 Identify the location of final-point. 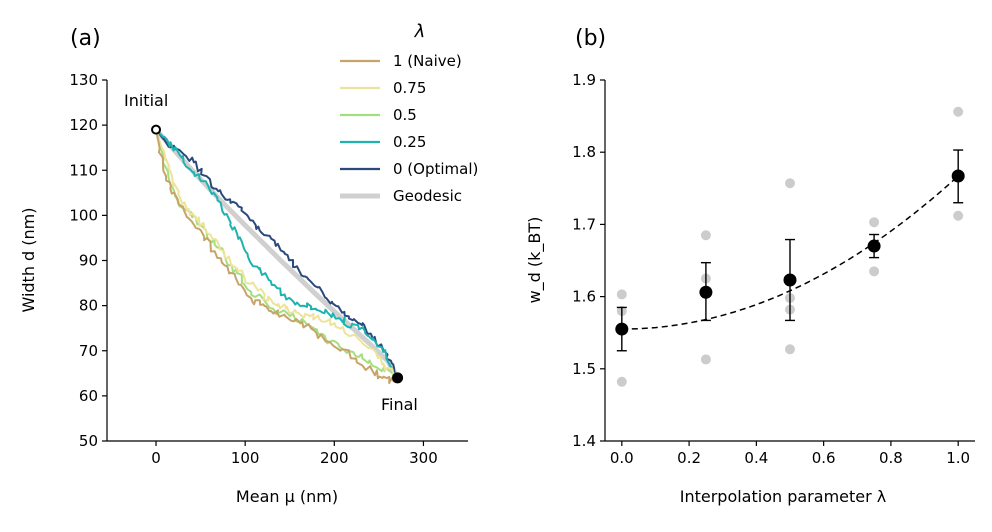
(398, 378).